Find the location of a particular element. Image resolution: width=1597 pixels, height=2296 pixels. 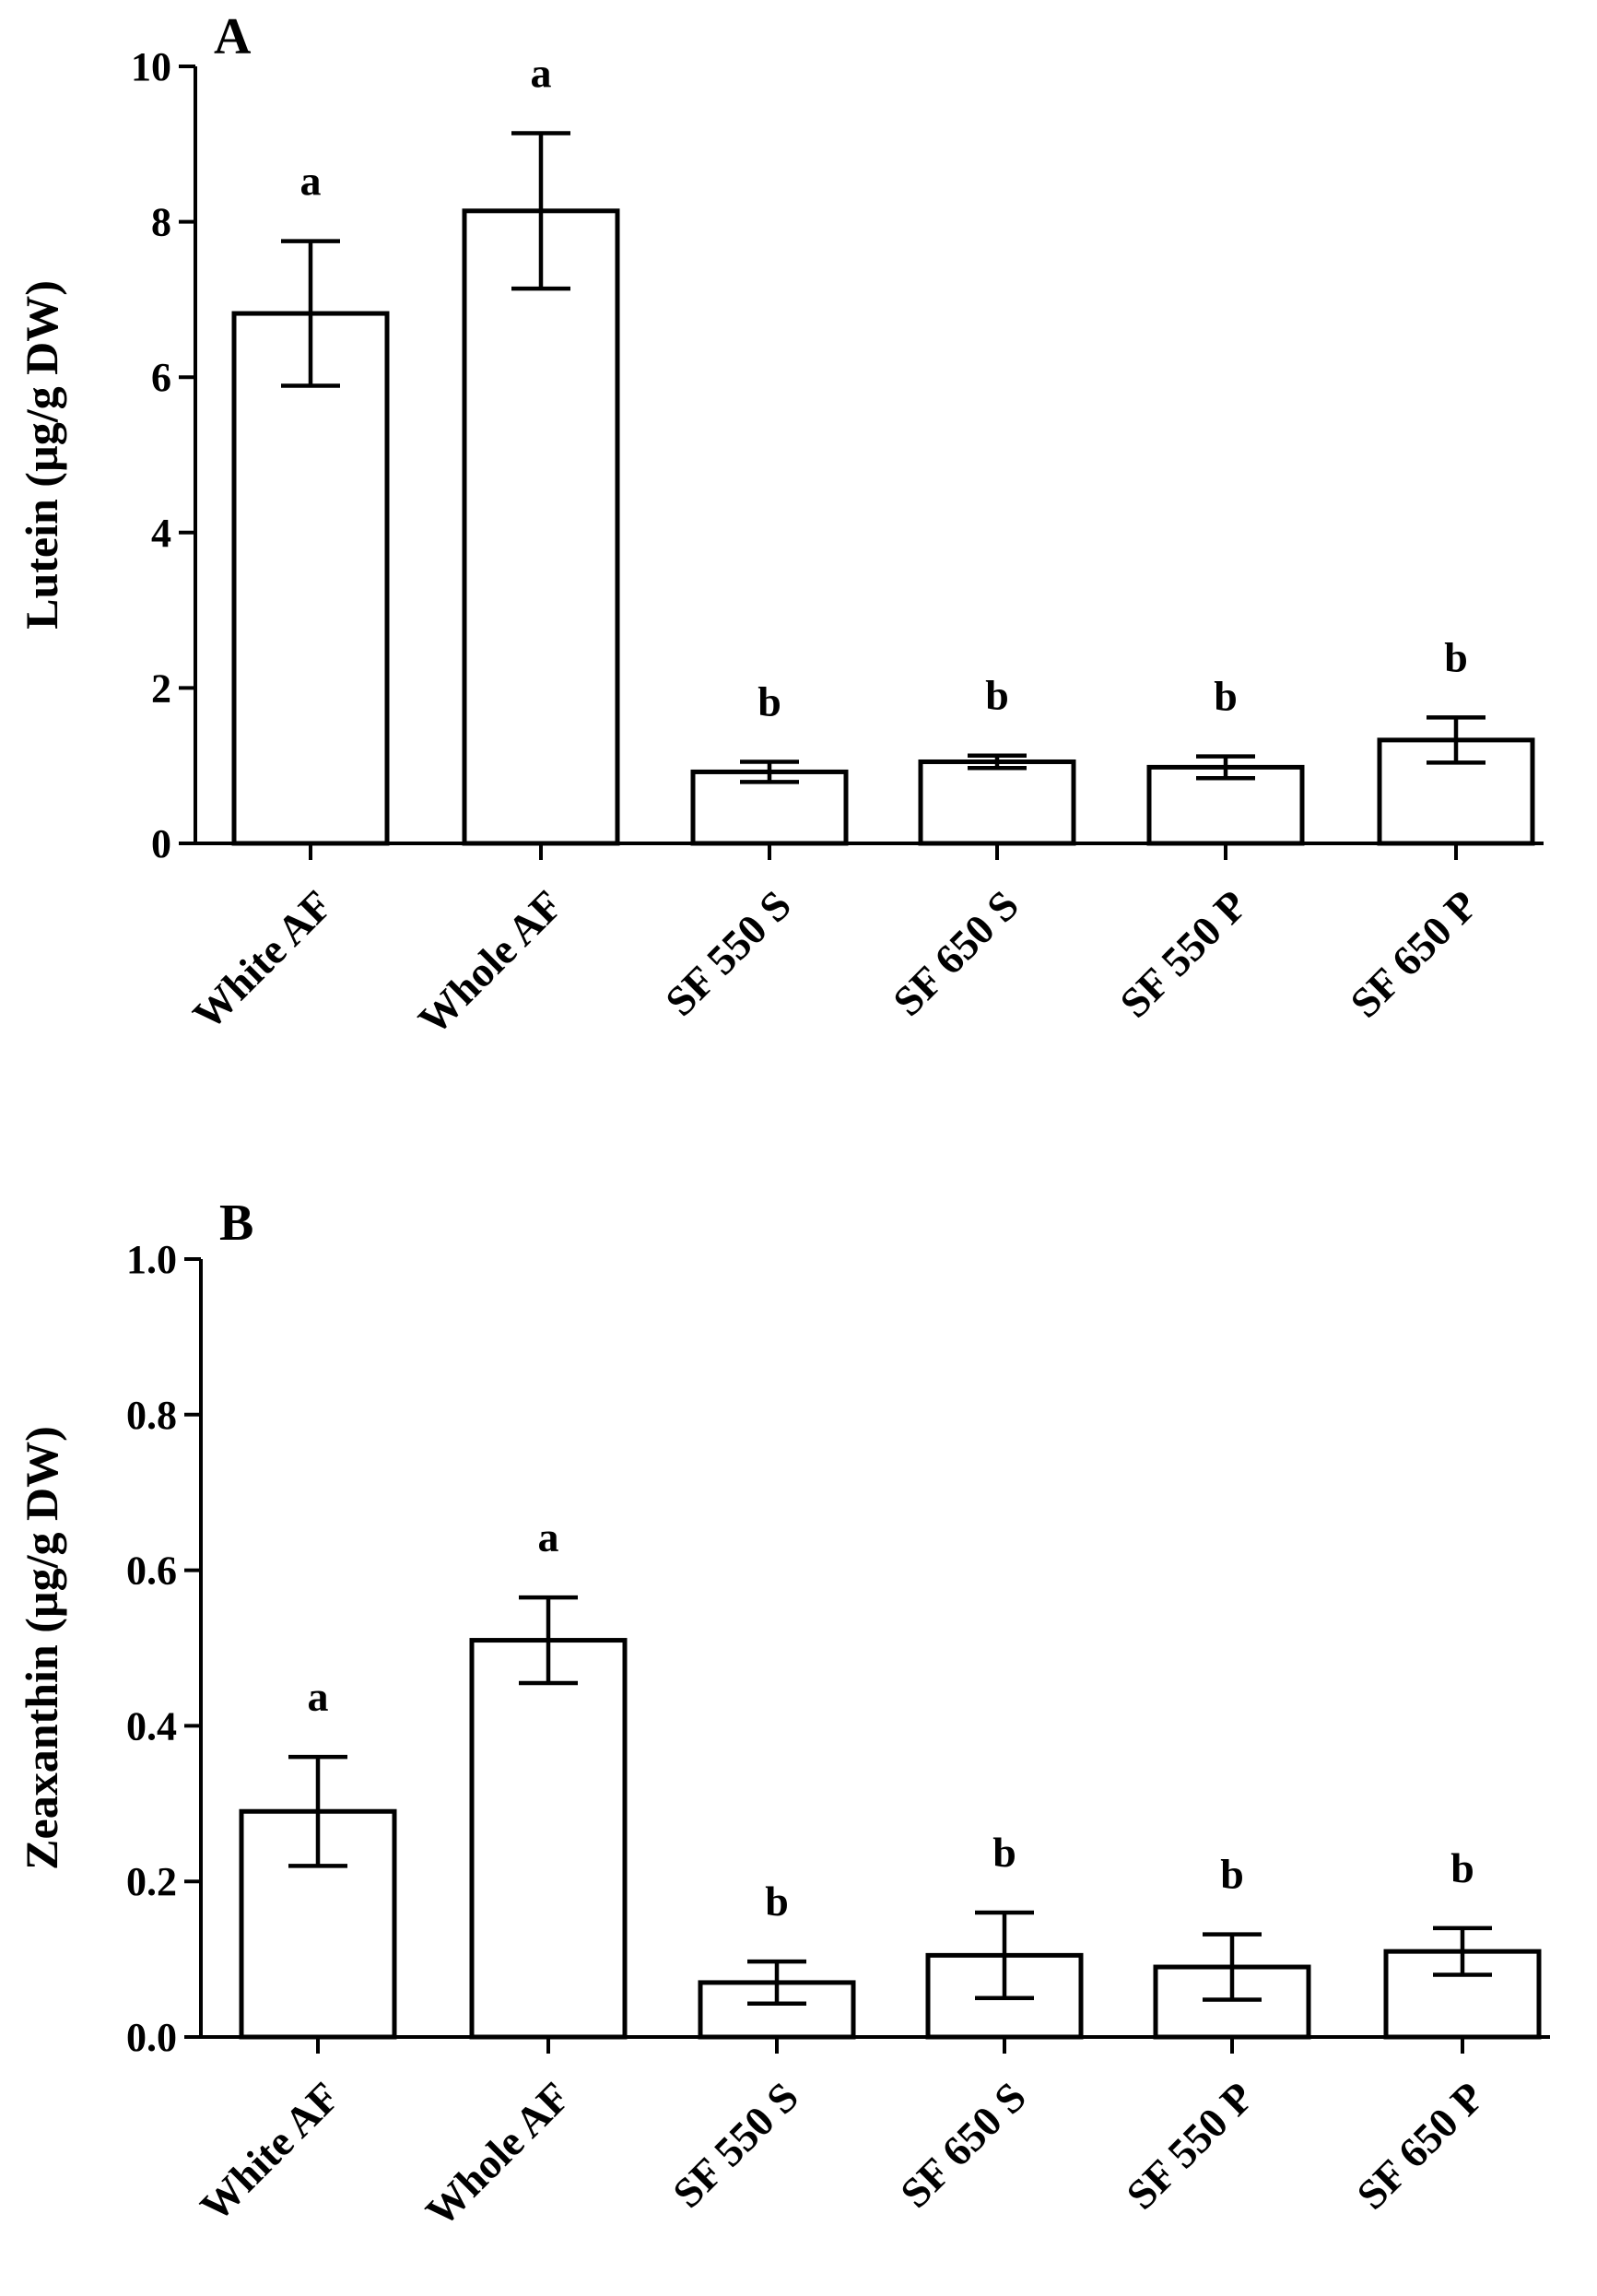

y-tick-label: 0.8 is located at coordinates (151, 1415).